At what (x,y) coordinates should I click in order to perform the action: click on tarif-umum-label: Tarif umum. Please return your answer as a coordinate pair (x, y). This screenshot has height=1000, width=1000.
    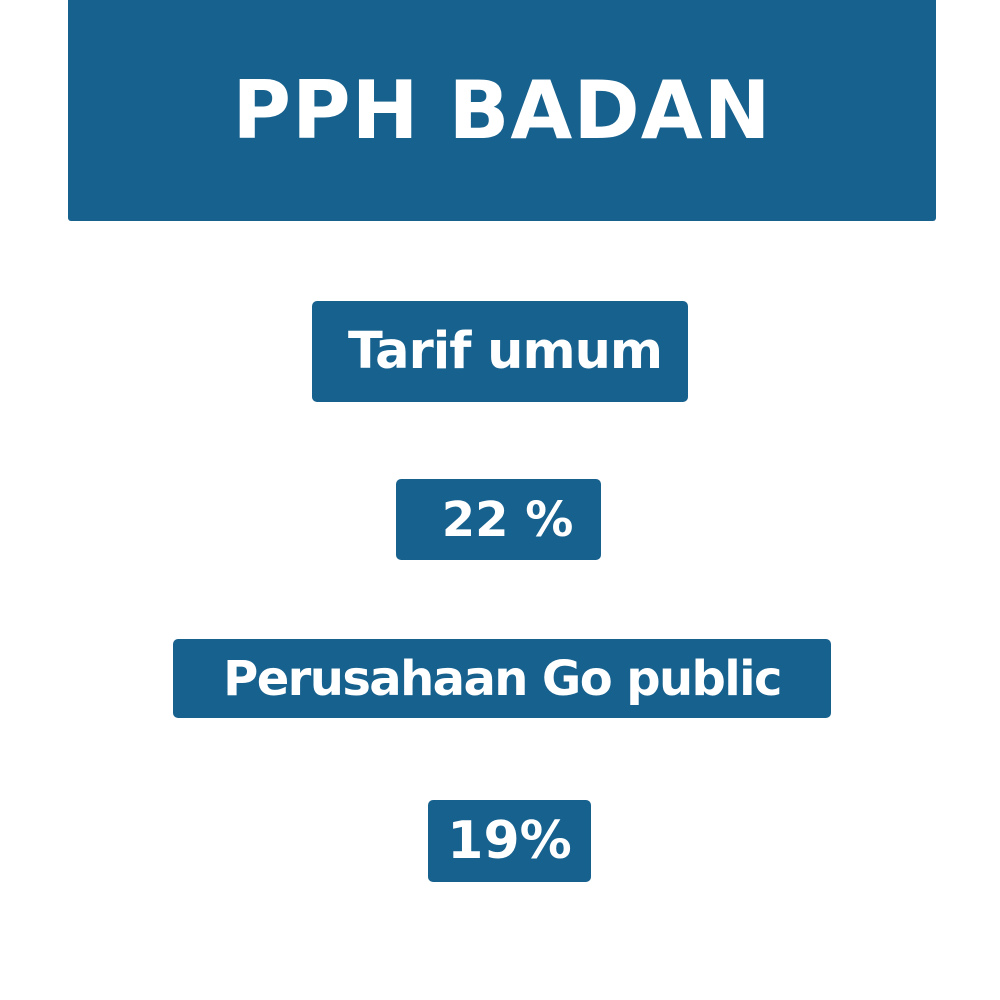
    Looking at the image, I should click on (505, 351).